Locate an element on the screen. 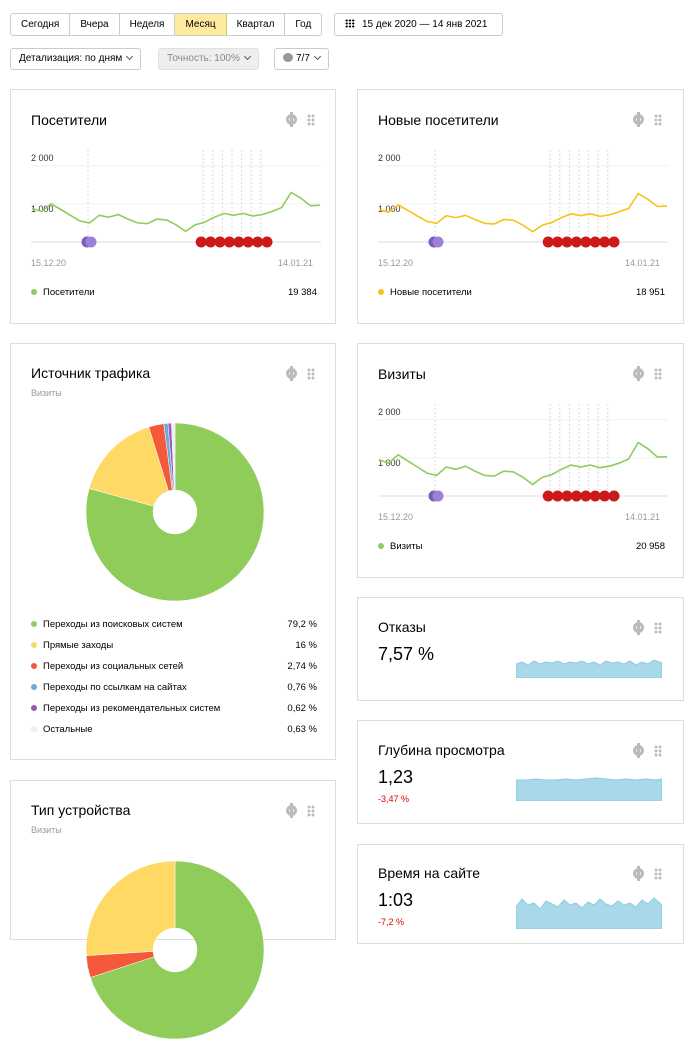  legend-value: 20 958 is located at coordinates (650, 546).